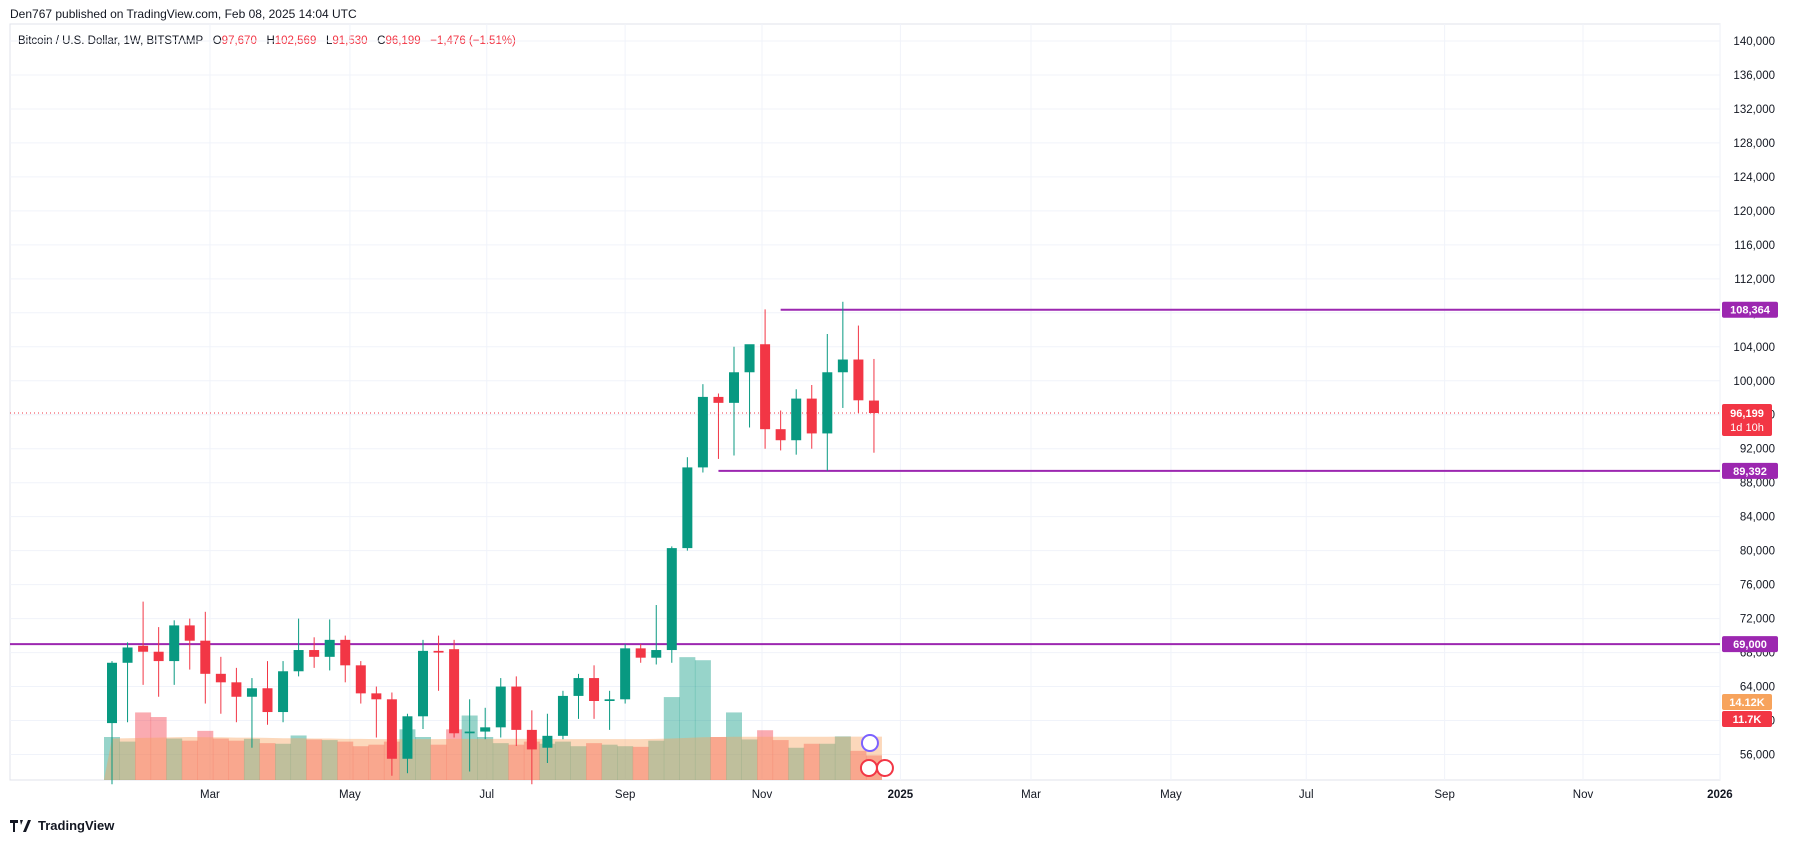 The image size is (1794, 844). I want to click on tradingview-logo: TradingView, so click(62, 825).